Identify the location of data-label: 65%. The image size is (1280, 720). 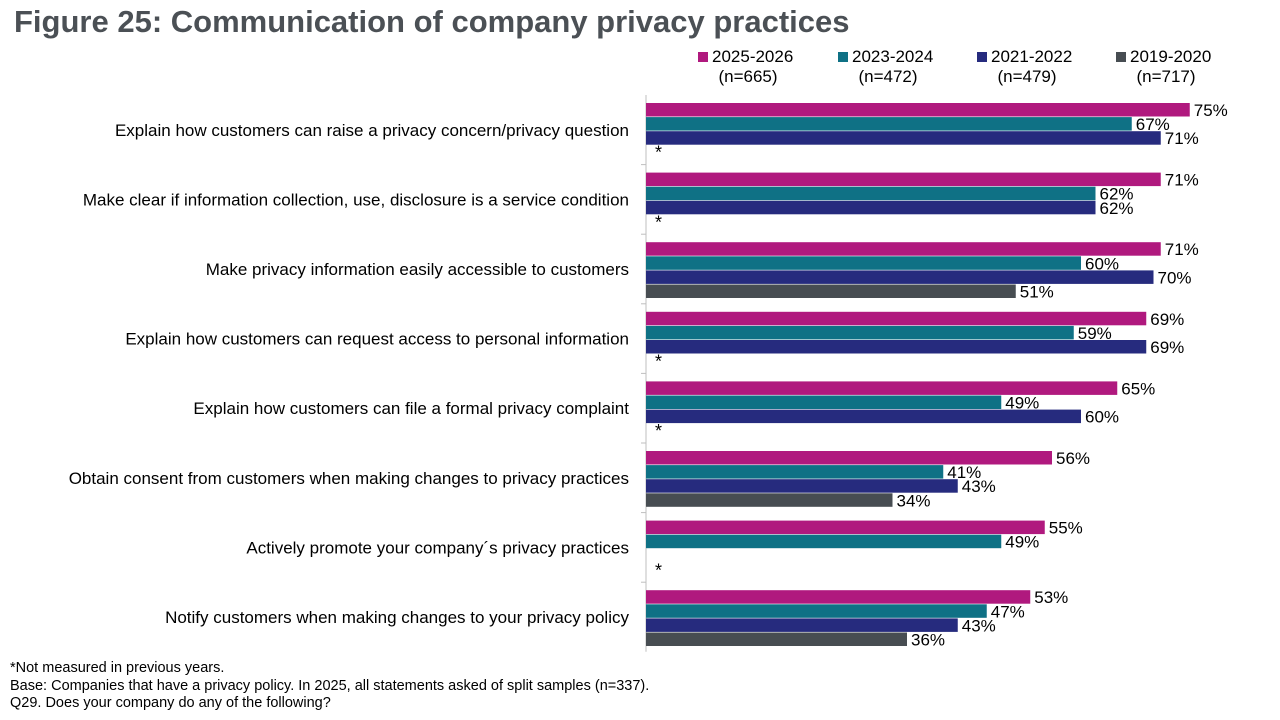
(1138, 388).